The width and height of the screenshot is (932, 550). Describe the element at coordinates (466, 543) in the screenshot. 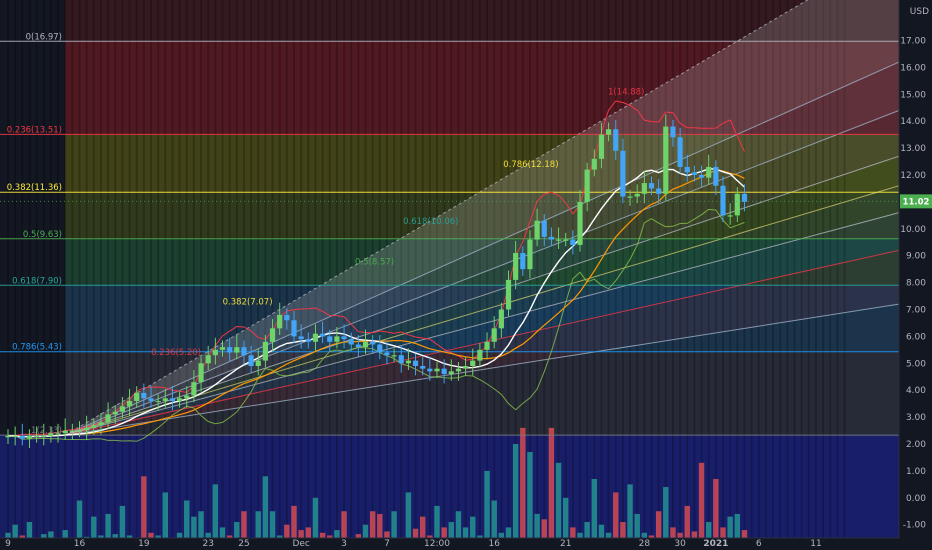

I see `time-axis: 9 16 19 23 25 Dec 3 7 12:00 16 21 28 30 2021 6 11` at that location.